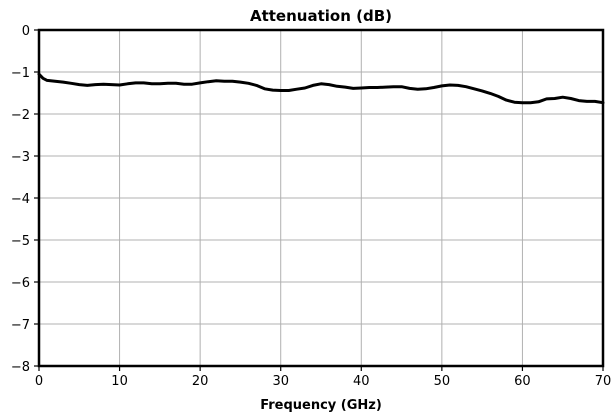 This screenshot has width=615, height=418. Describe the element at coordinates (321, 16) in the screenshot. I see `chart-title: Attenuation (dB)` at that location.